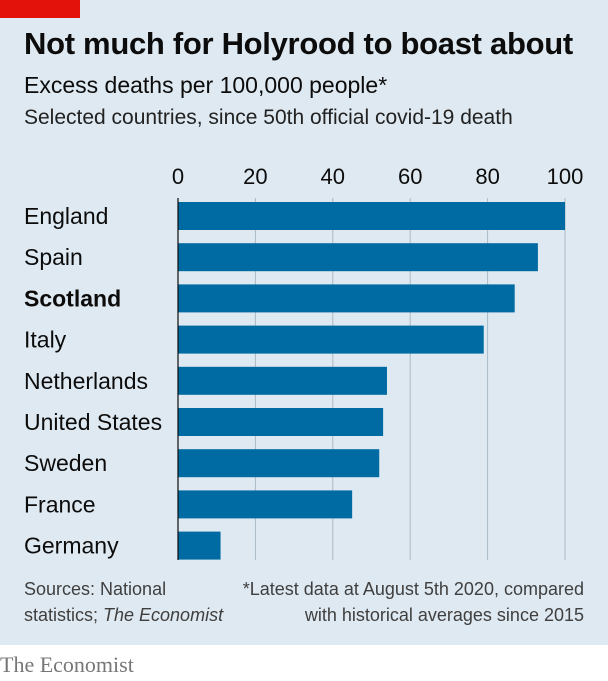 The width and height of the screenshot is (608, 681). What do you see at coordinates (255, 176) in the screenshot?
I see `x-tick-label-20: 20` at bounding box center [255, 176].